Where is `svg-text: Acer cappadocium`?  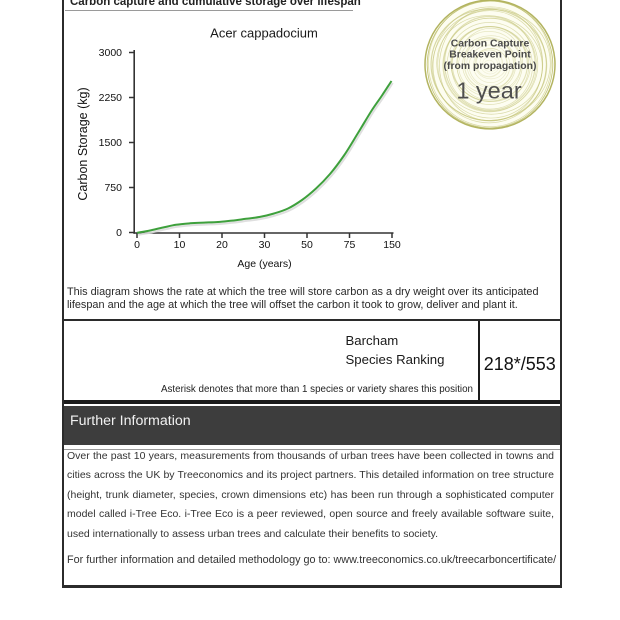 svg-text: Acer cappadocium is located at coordinates (264, 33).